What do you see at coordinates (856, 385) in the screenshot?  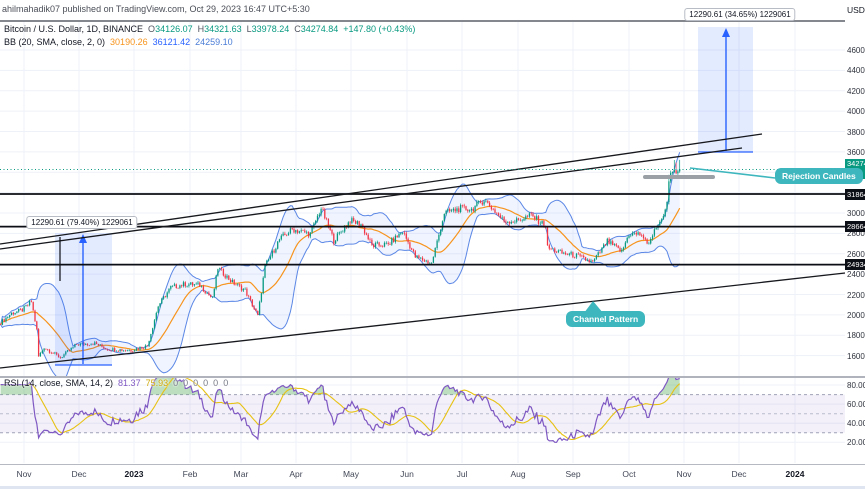 I see `rsi-axis-label: 80.00` at bounding box center [856, 385].